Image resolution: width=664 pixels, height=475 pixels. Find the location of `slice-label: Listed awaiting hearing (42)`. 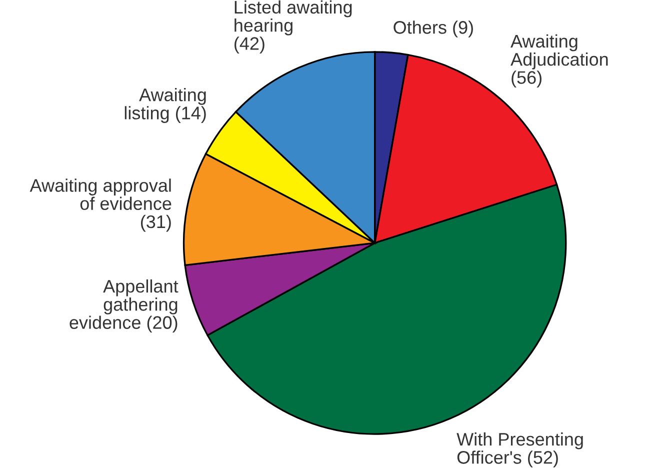

slice-label: Listed awaiting hearing (42) is located at coordinates (293, 27).